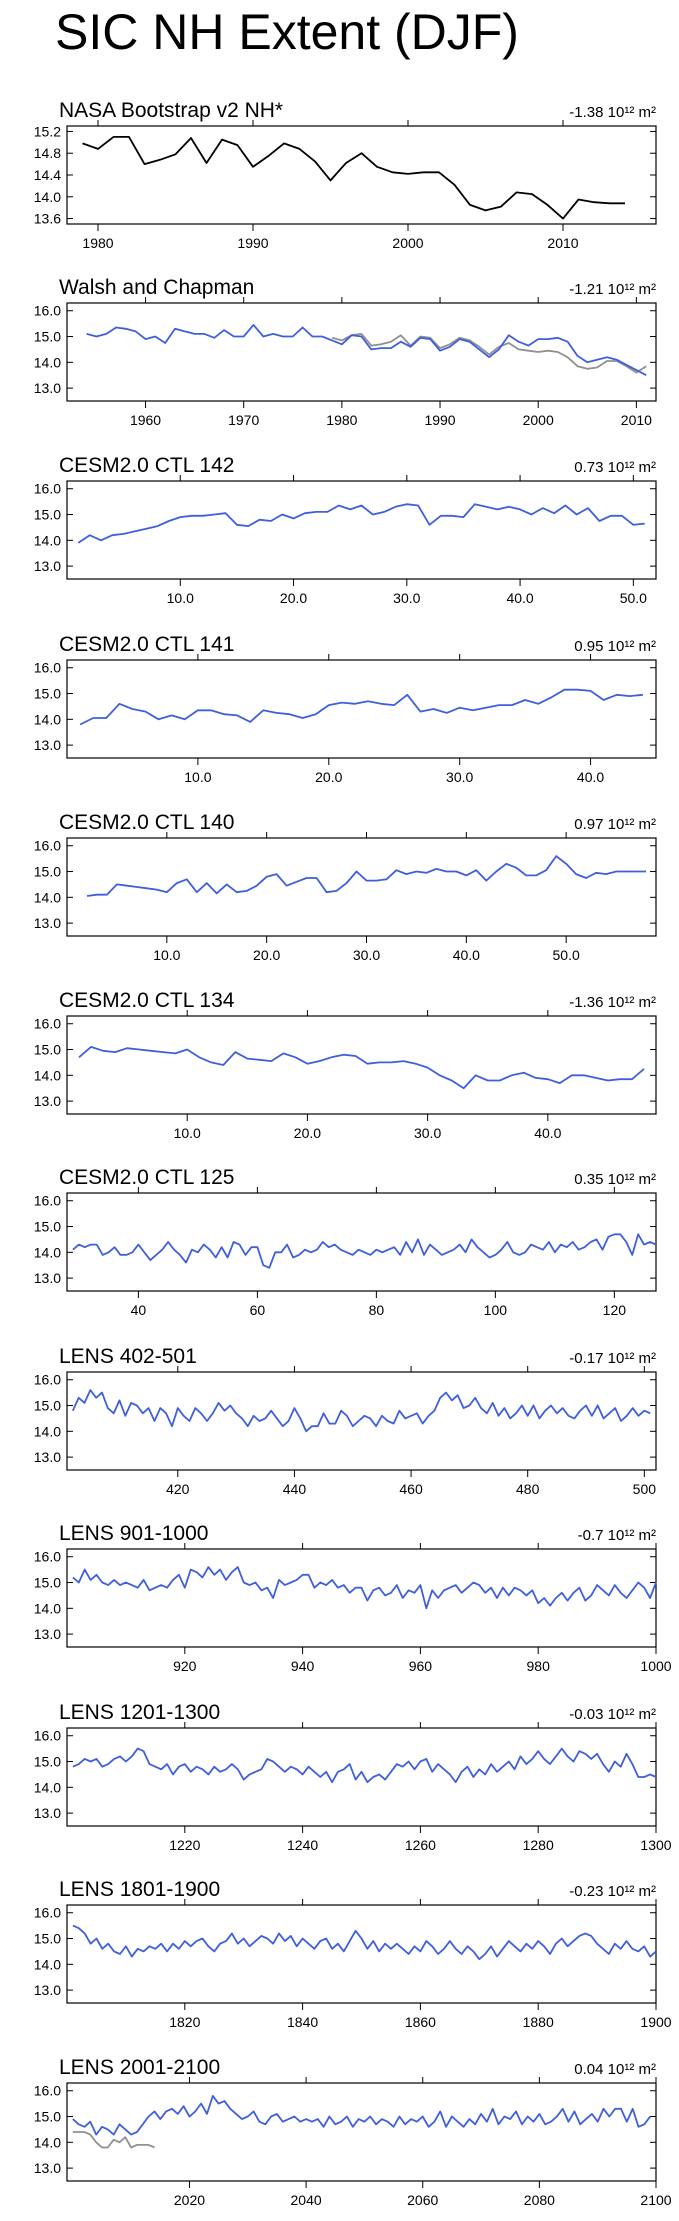  What do you see at coordinates (139, 2067) in the screenshot?
I see `panel-title: LENS 2001-2100` at bounding box center [139, 2067].